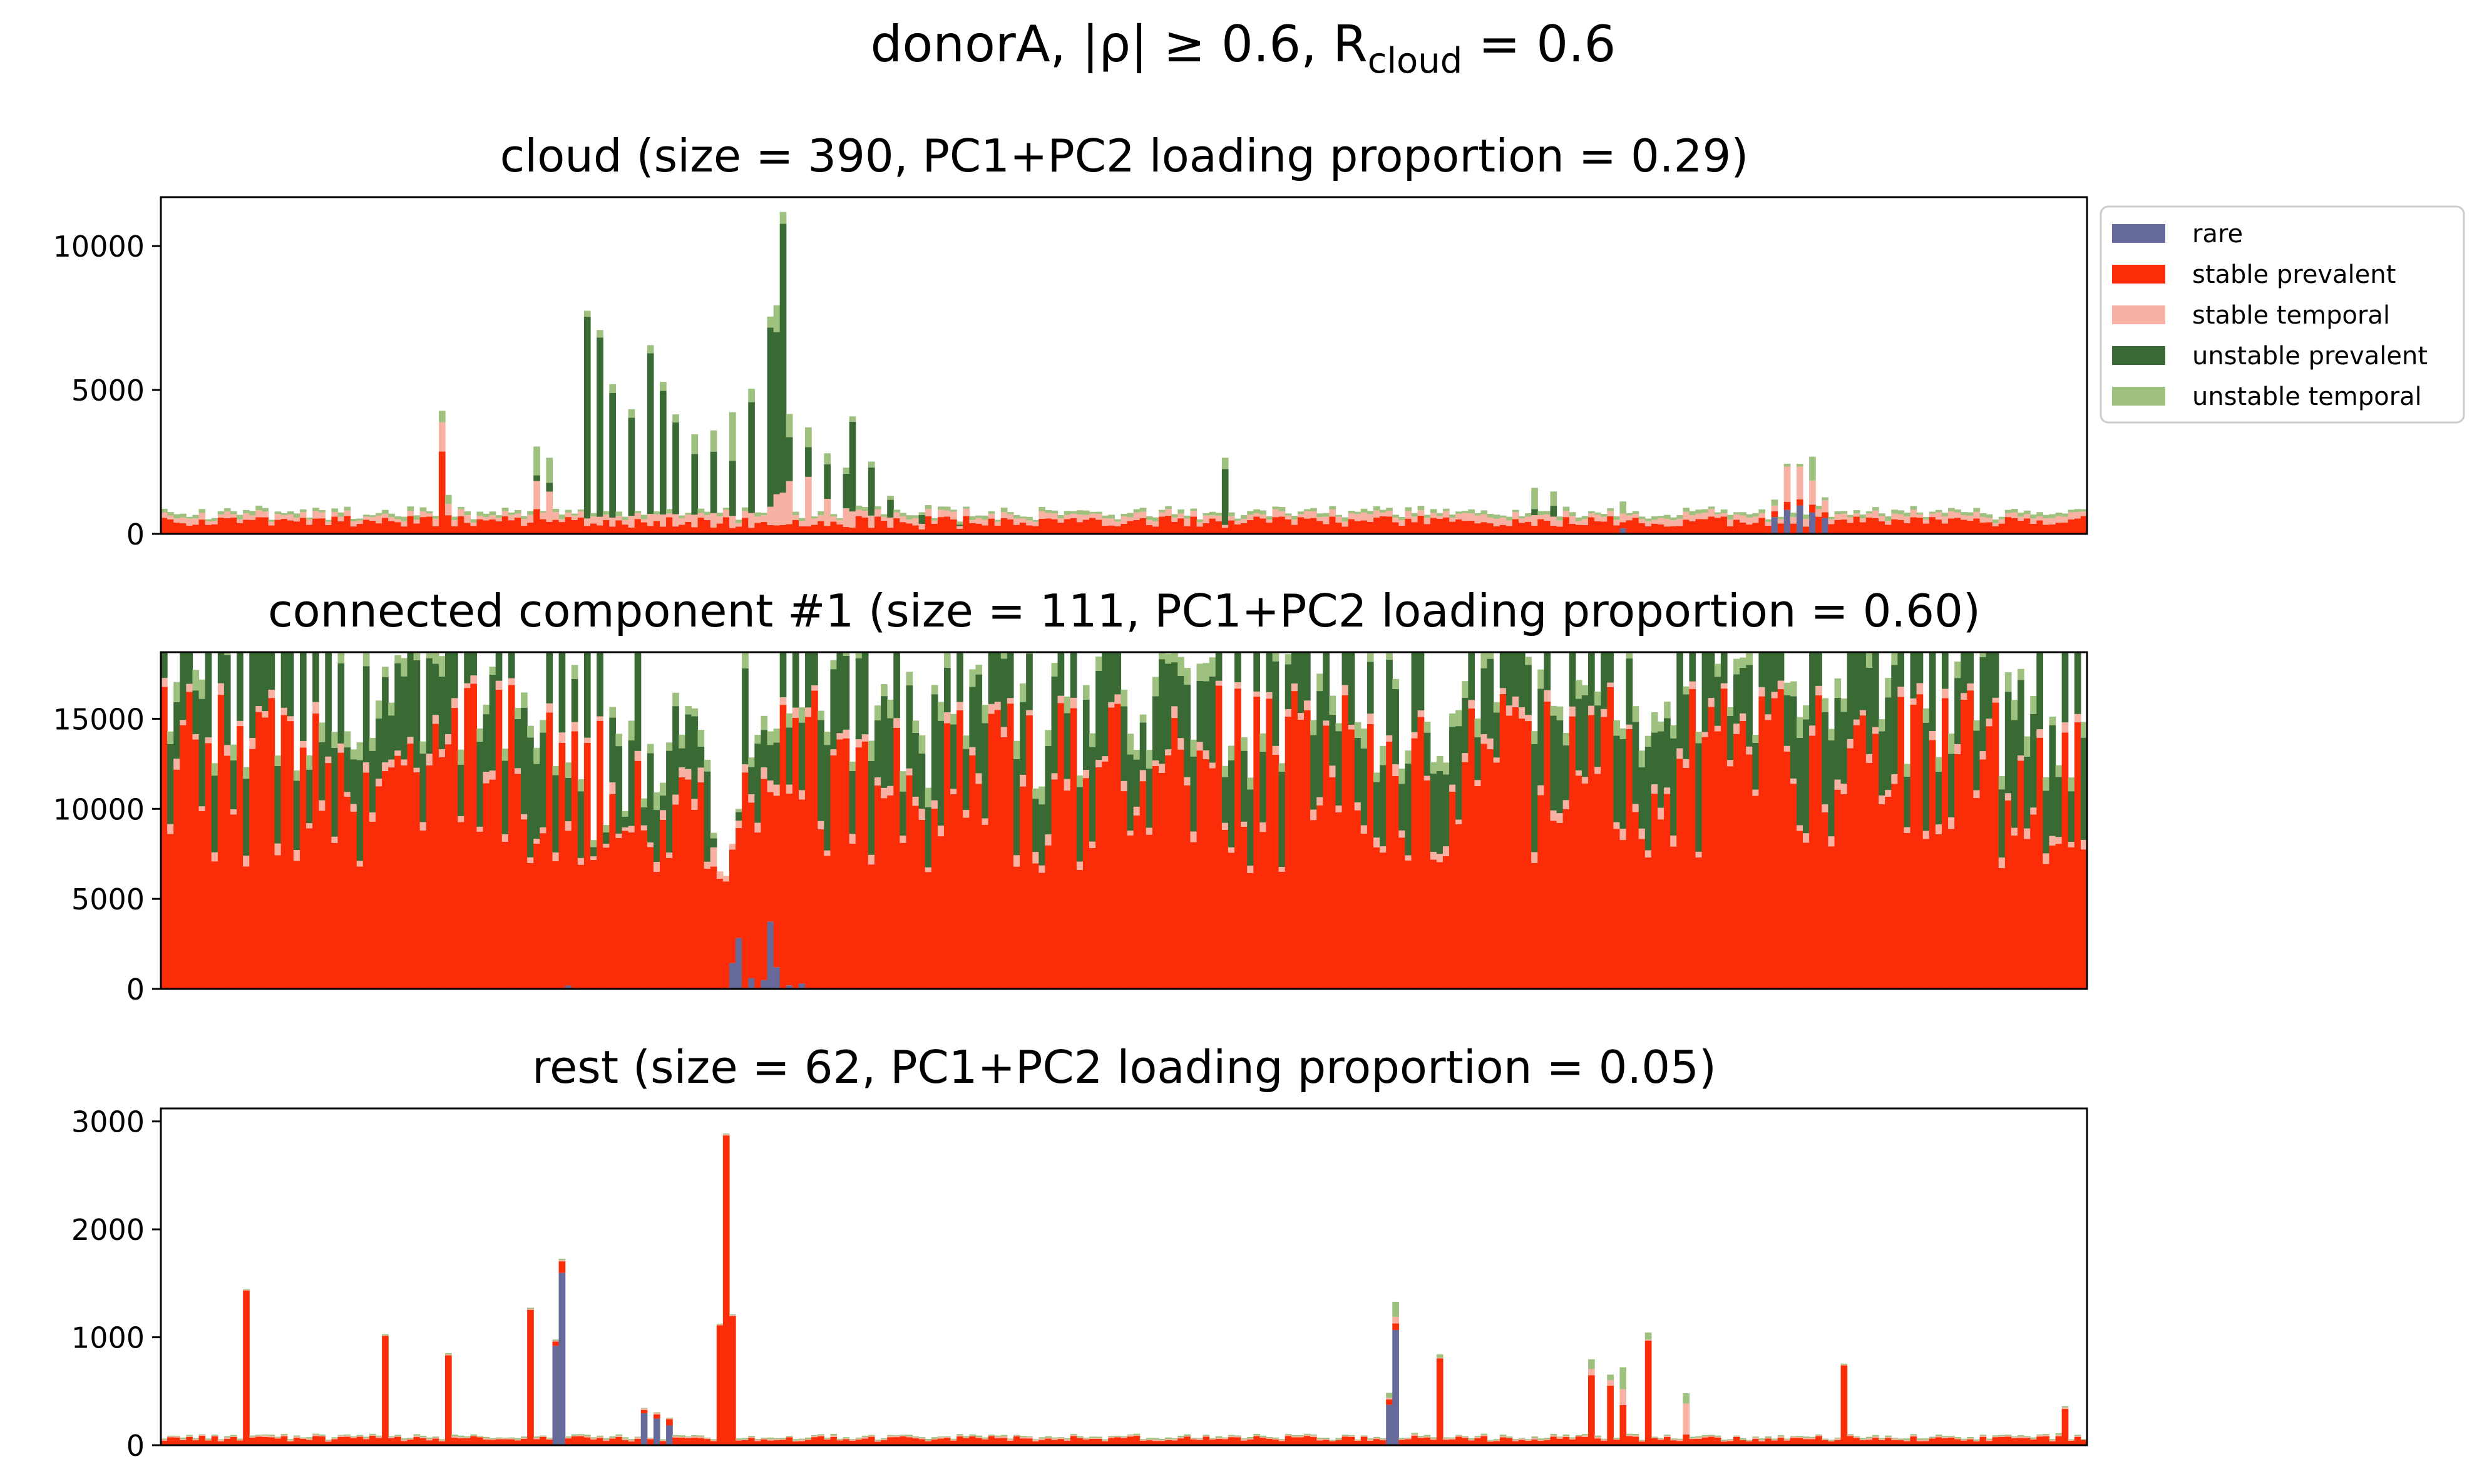  I want to click on legend-label: unstable temporal, so click(2307, 396).